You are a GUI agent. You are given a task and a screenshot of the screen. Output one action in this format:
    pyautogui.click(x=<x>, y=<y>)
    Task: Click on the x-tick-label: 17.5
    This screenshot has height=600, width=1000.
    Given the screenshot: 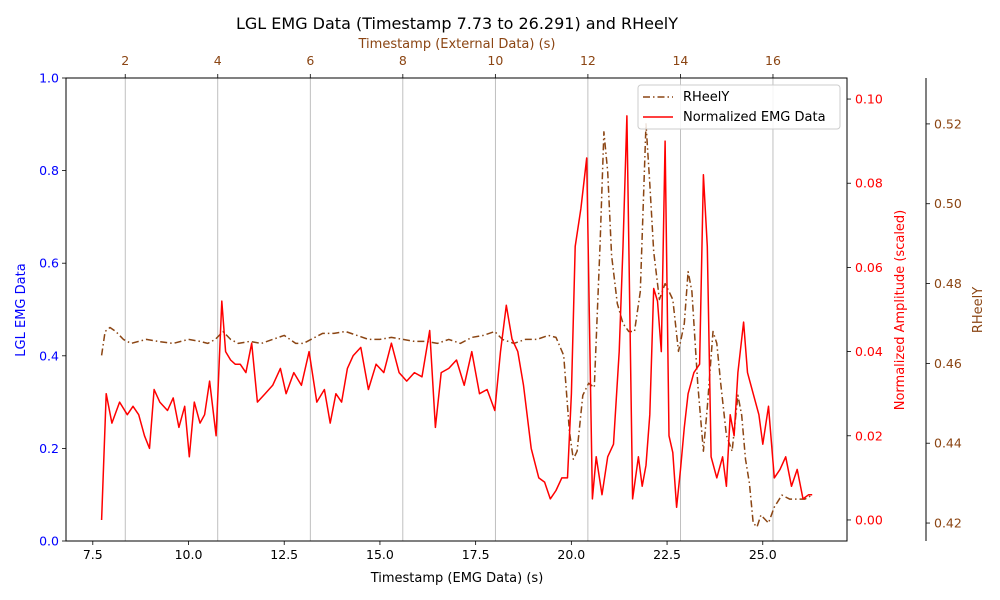 What is the action you would take?
    pyautogui.click(x=476, y=554)
    